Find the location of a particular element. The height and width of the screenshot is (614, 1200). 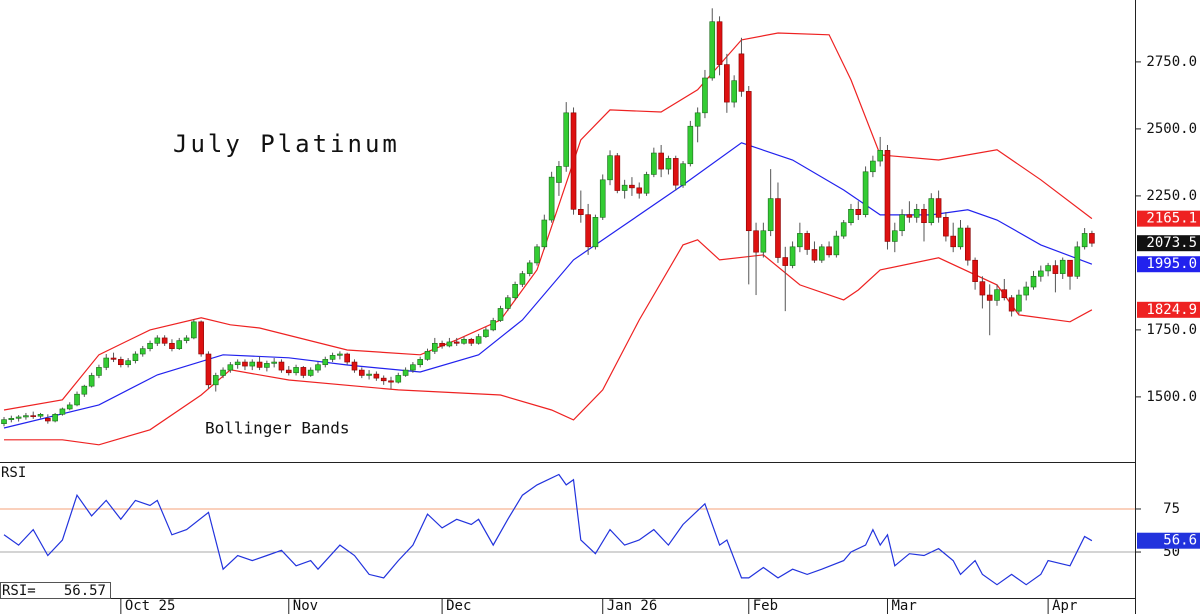

x-tick-label: Nov is located at coordinates (305, 606).